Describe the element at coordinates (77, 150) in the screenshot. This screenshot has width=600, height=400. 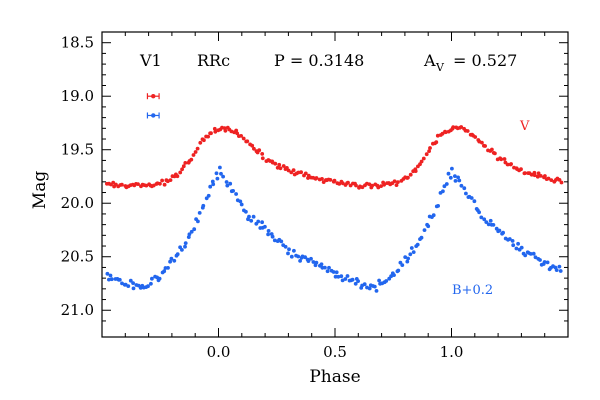
I see `y-tick-label: 19.5` at that location.